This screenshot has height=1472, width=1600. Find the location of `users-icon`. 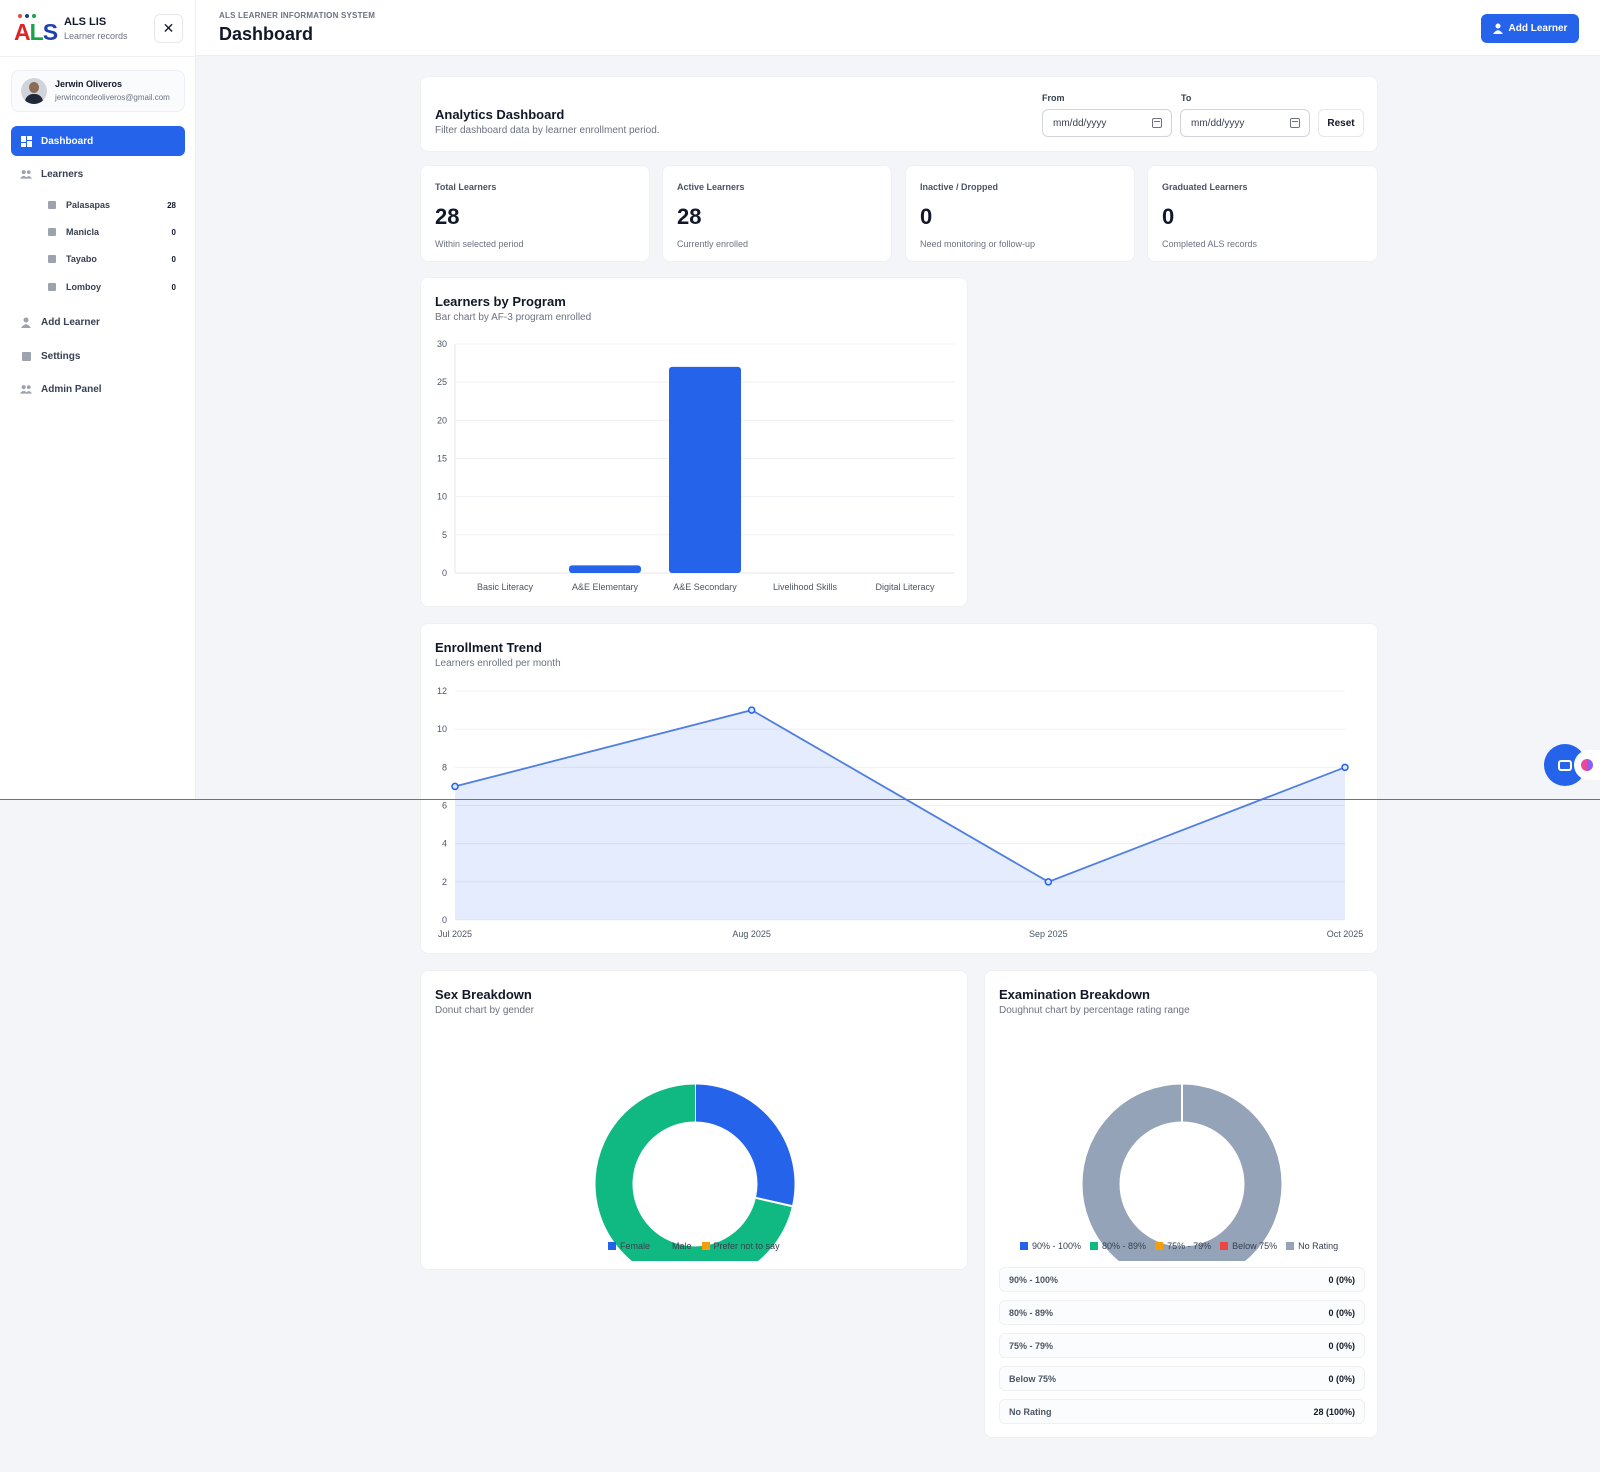

users-icon is located at coordinates (26, 174).